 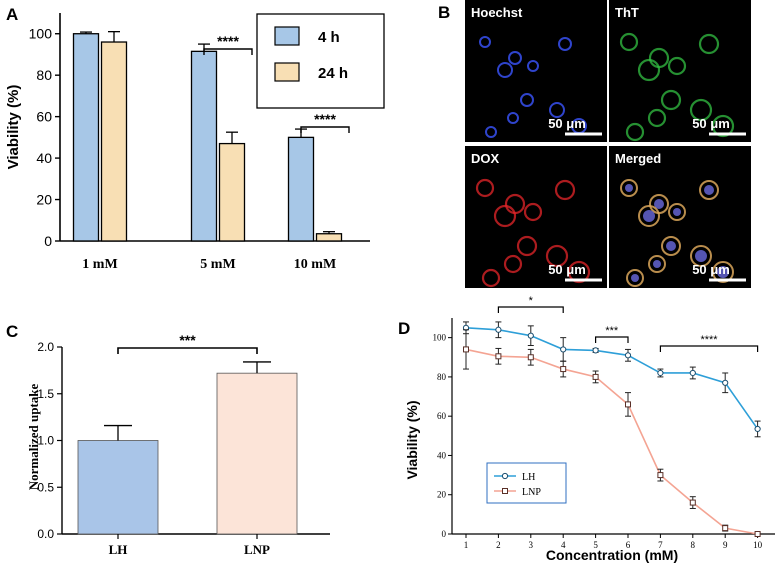 What do you see at coordinates (333, 73) in the screenshot?
I see `chart-a-legend-label: 24 h` at bounding box center [333, 73].